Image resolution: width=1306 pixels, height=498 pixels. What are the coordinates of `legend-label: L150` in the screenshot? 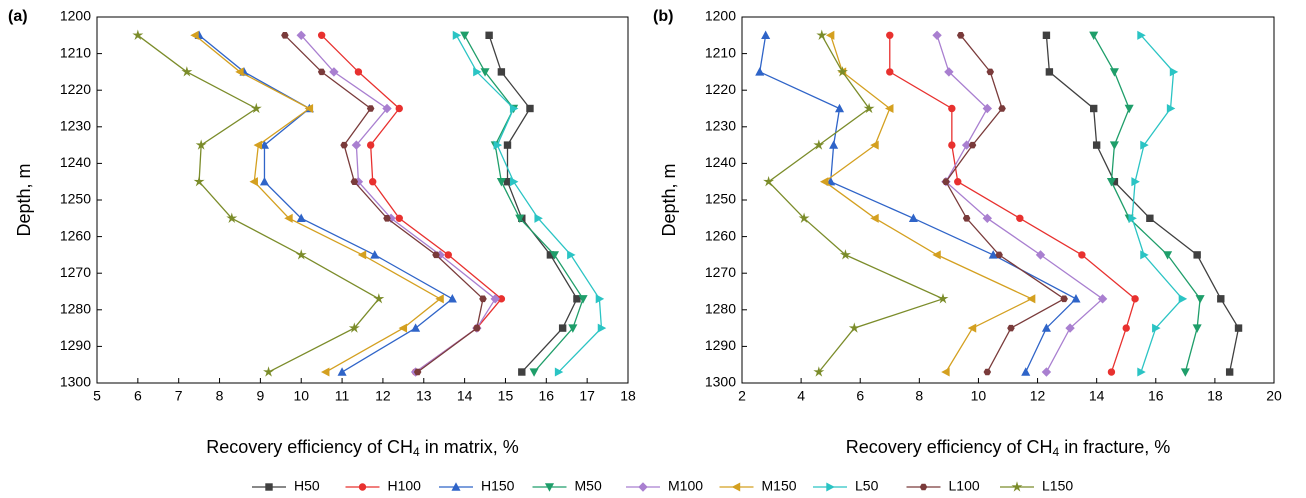 It's located at (1057, 486).